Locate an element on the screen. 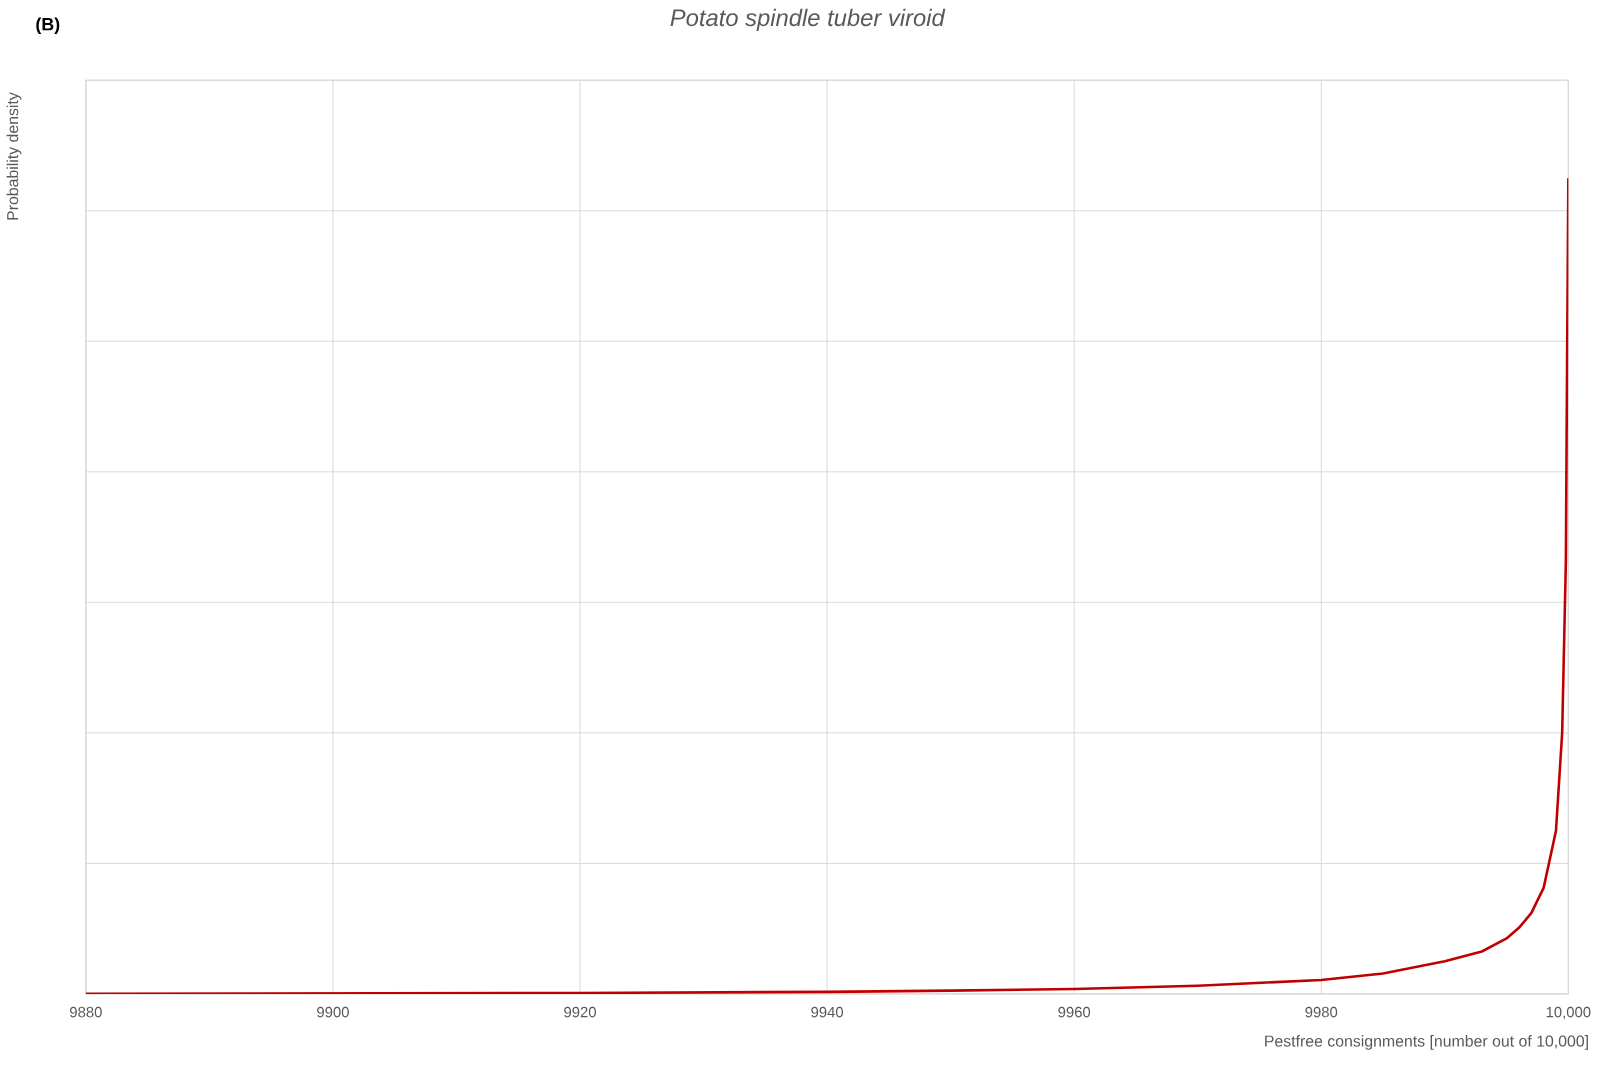 The width and height of the screenshot is (1605, 1080). x-tick-label: 9900 is located at coordinates (333, 1012).